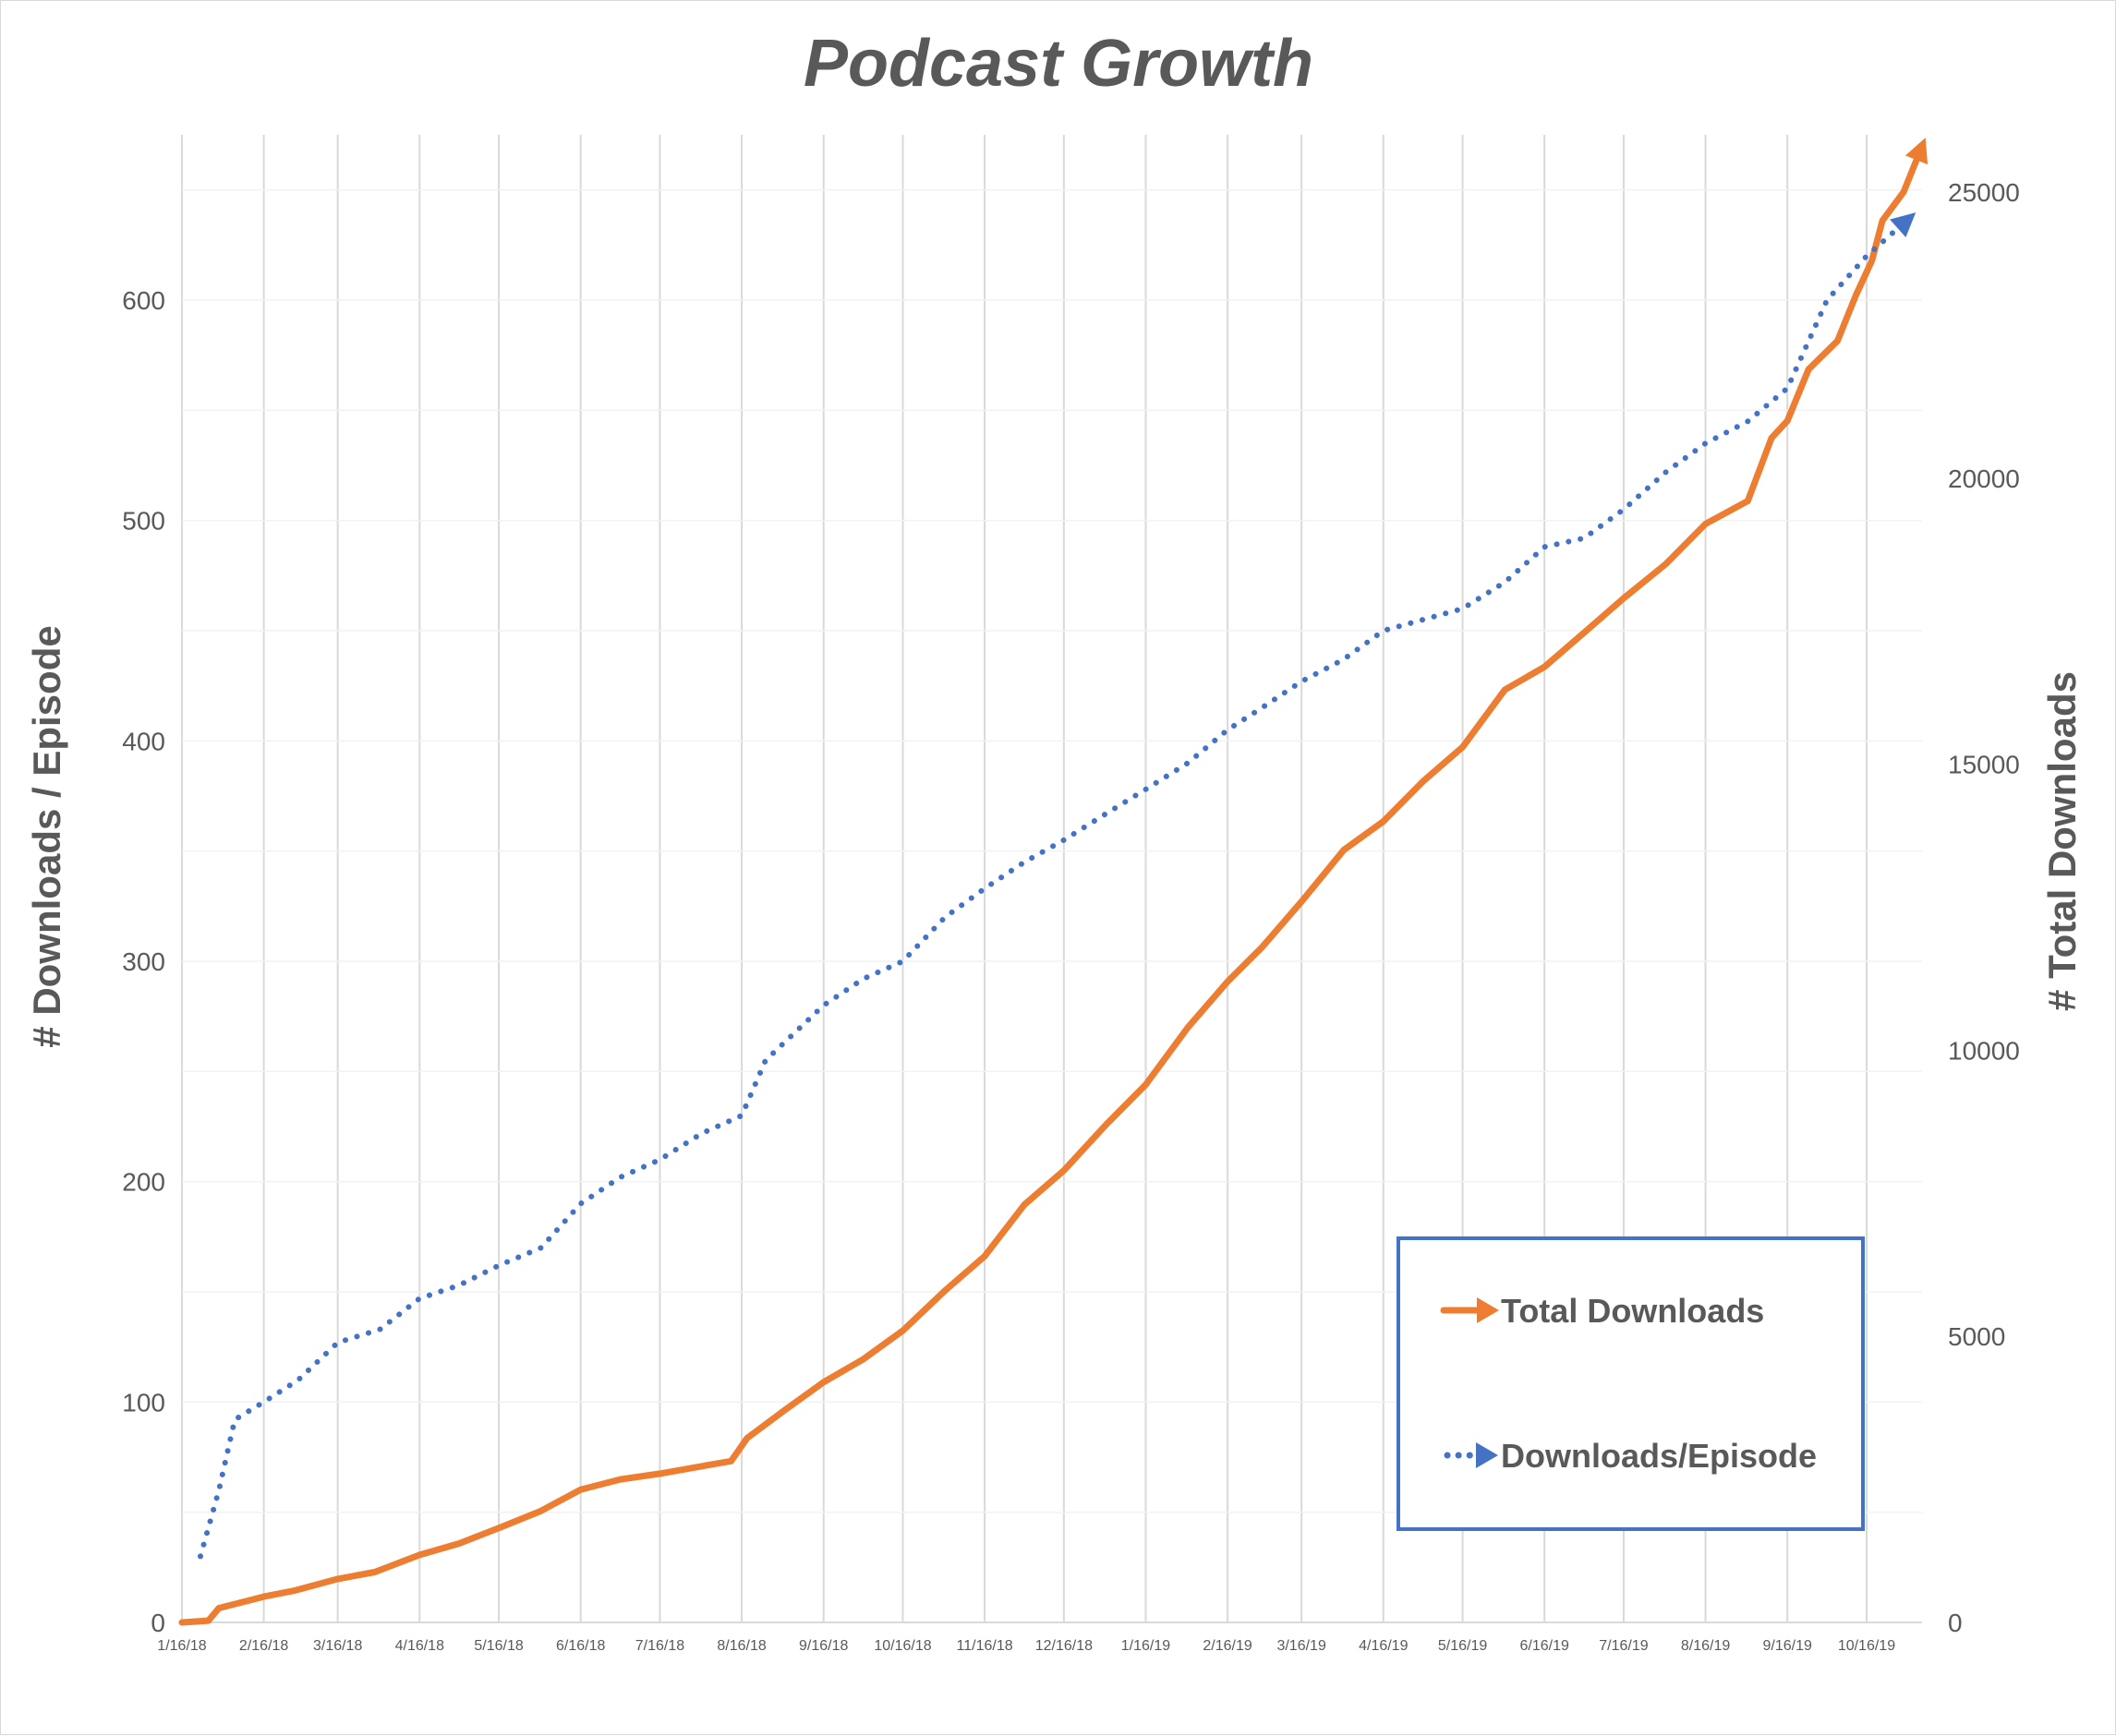 The height and width of the screenshot is (1736, 2116). I want to click on right-y-tick-label: 20000, so click(1984, 479).